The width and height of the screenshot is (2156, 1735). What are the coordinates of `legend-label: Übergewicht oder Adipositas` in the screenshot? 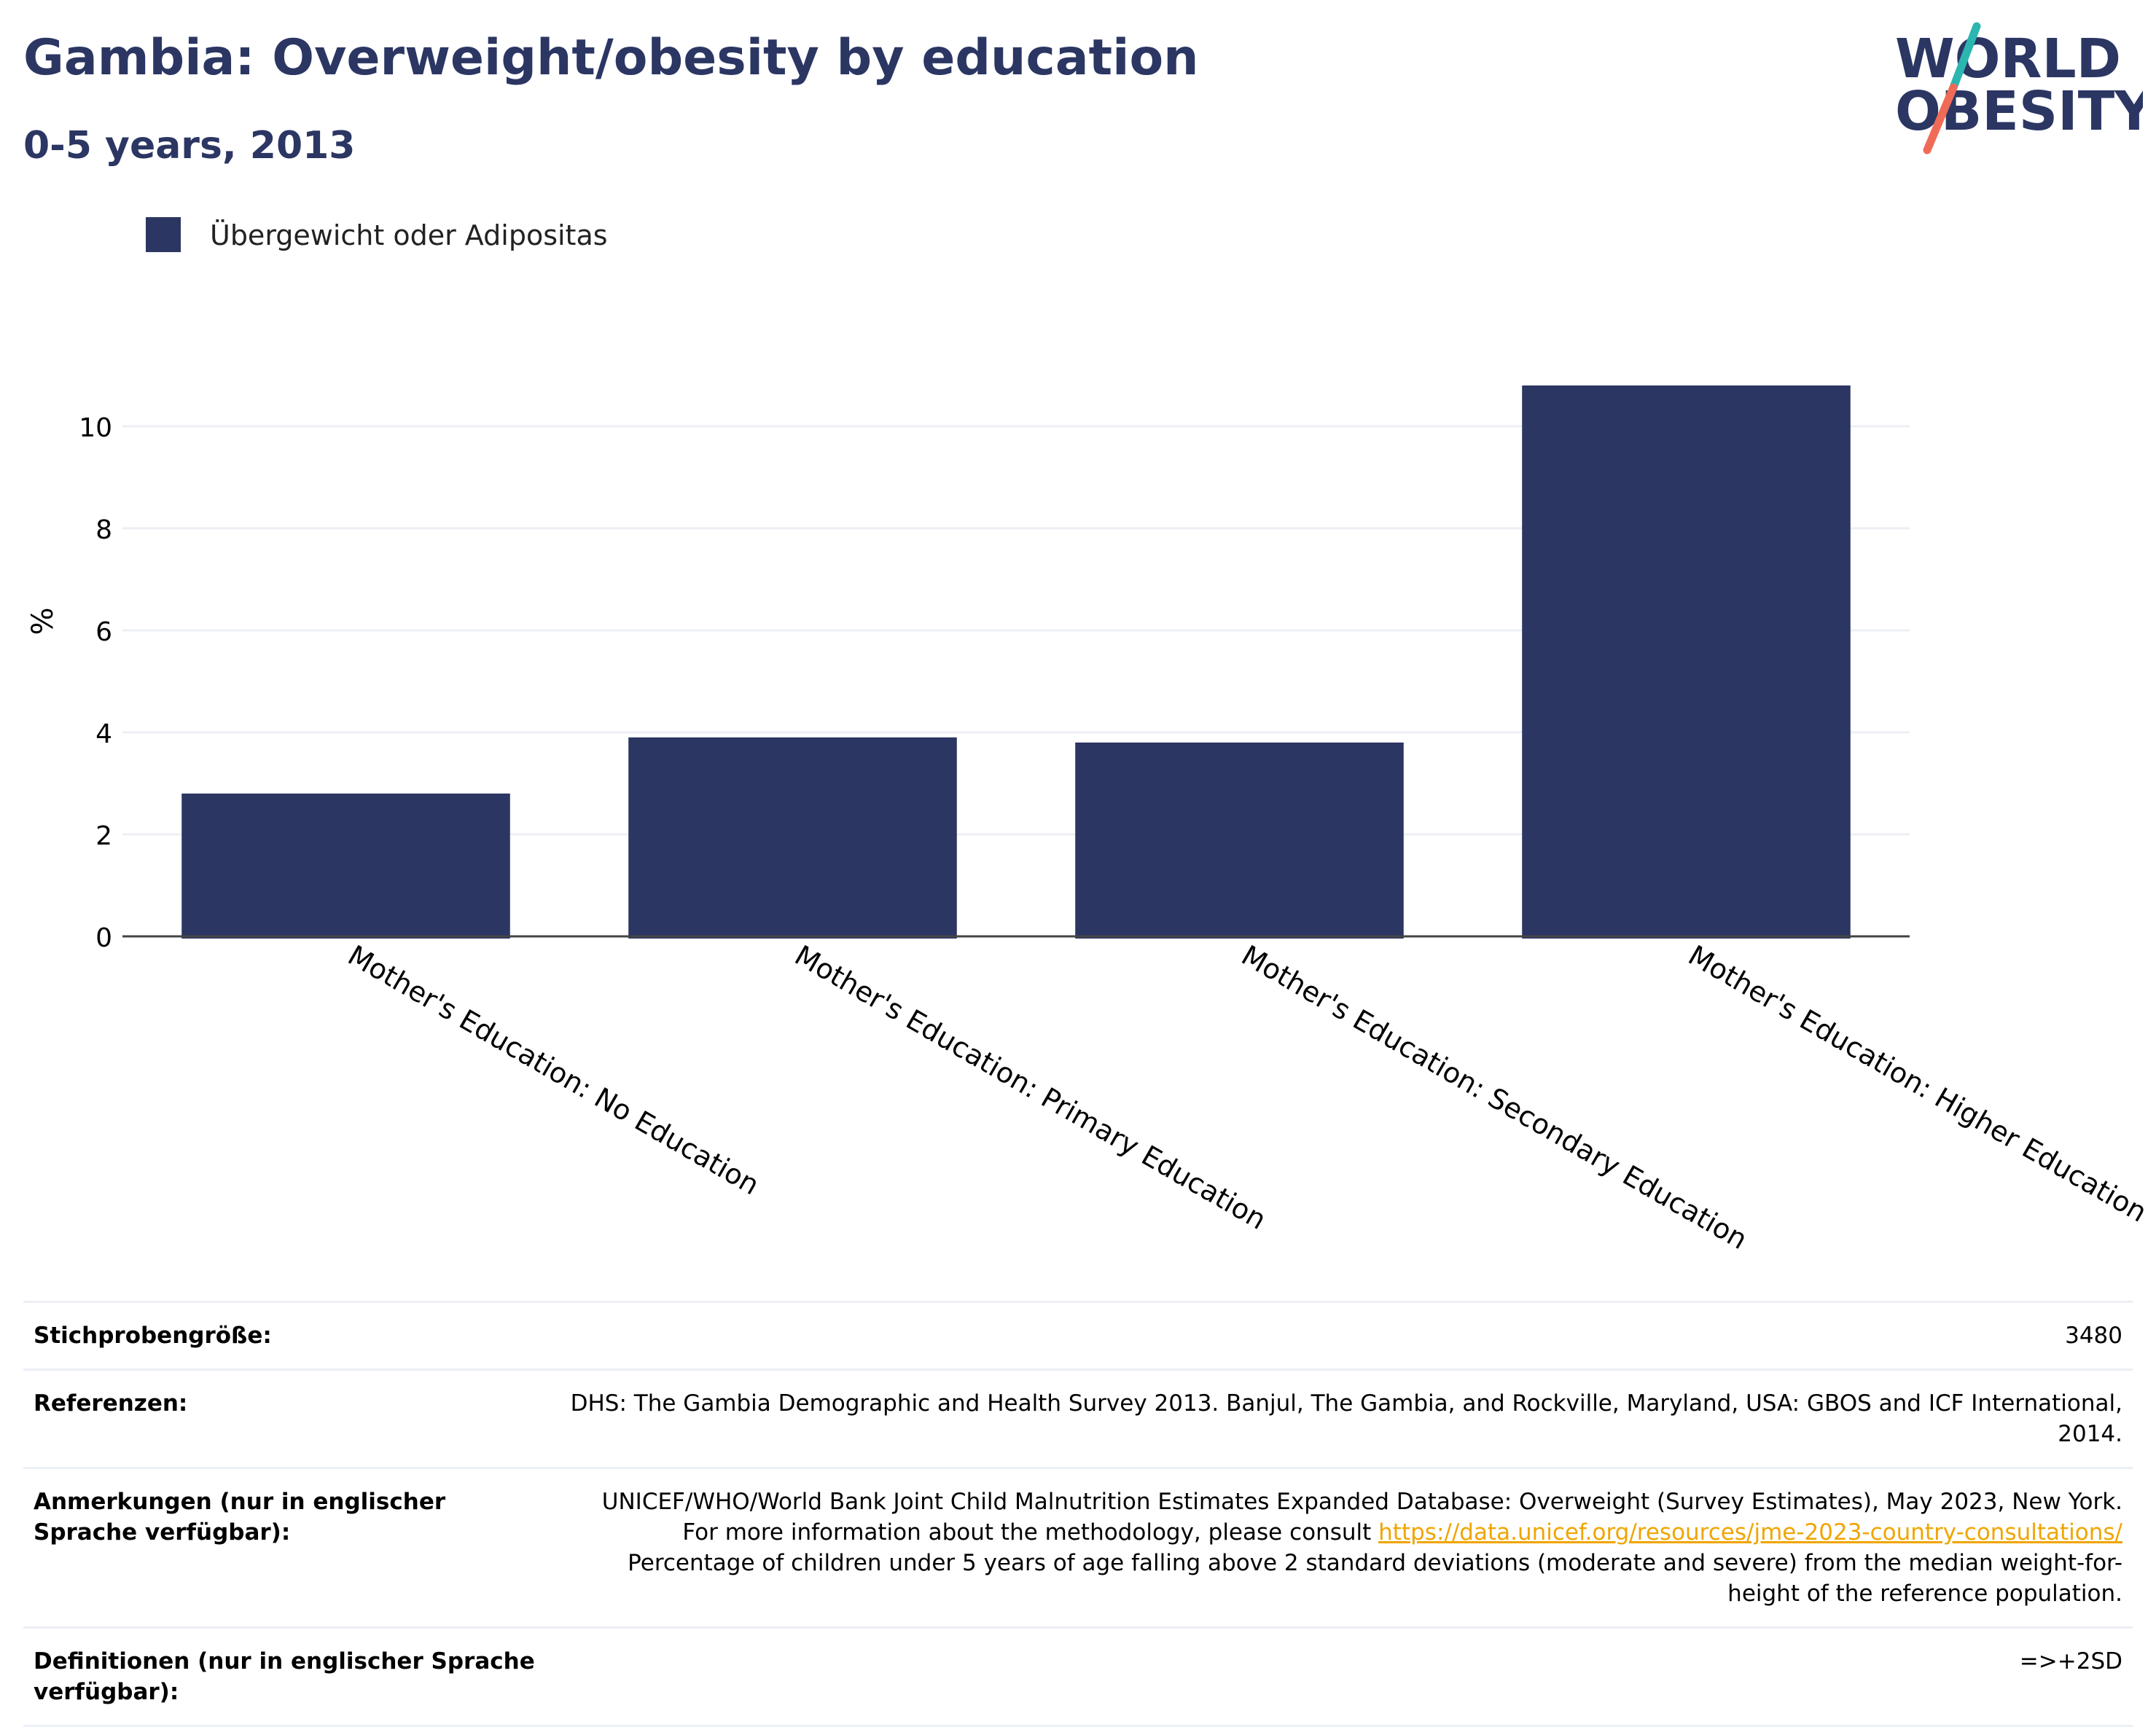 It's located at (409, 235).